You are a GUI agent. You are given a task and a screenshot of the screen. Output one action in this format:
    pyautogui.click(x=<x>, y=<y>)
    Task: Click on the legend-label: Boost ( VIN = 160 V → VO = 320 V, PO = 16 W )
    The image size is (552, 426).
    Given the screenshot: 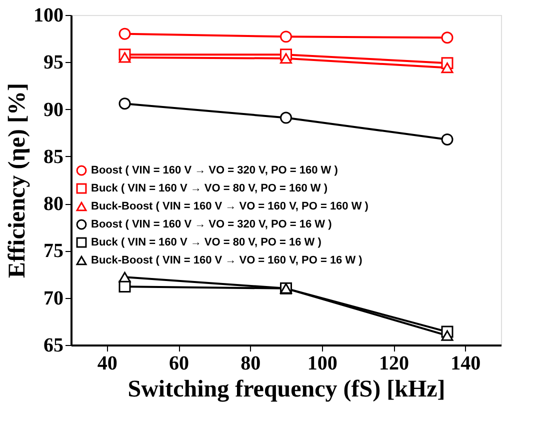 What is the action you would take?
    pyautogui.click(x=211, y=224)
    